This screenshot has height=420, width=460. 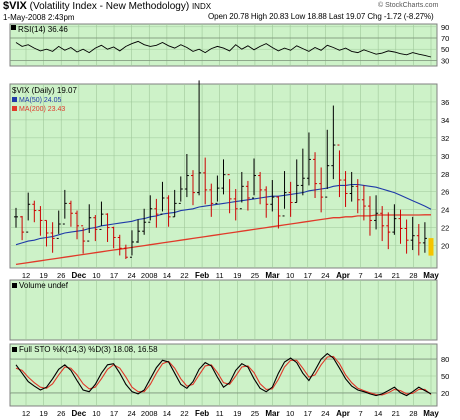 I want to click on rsi-y-tick-label: 70, so click(x=445, y=38).